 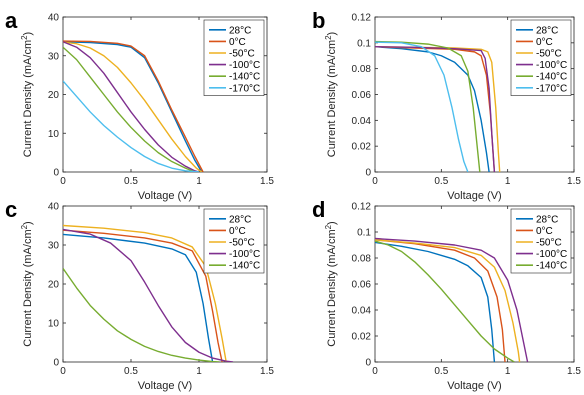 What do you see at coordinates (362, 121) in the screenshot?
I see `y-tick-label: 0.04` at bounding box center [362, 121].